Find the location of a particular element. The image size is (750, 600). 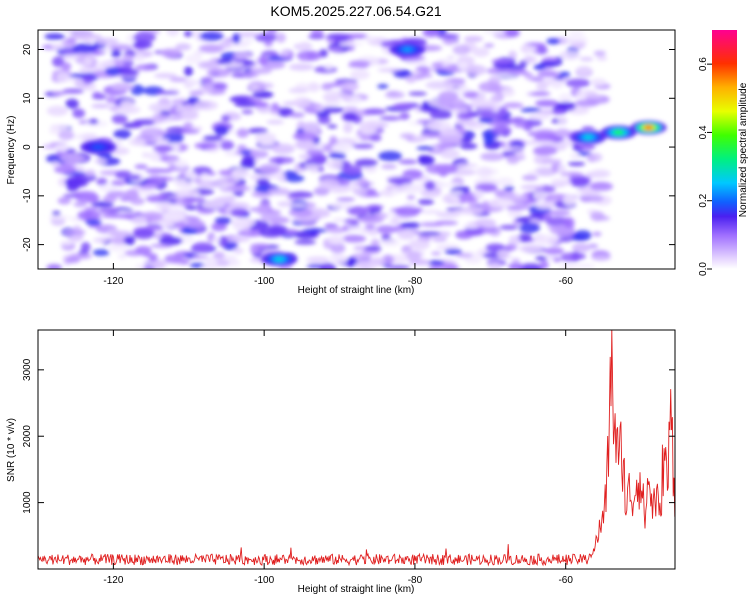

colorbar-gradient is located at coordinates (724, 149).